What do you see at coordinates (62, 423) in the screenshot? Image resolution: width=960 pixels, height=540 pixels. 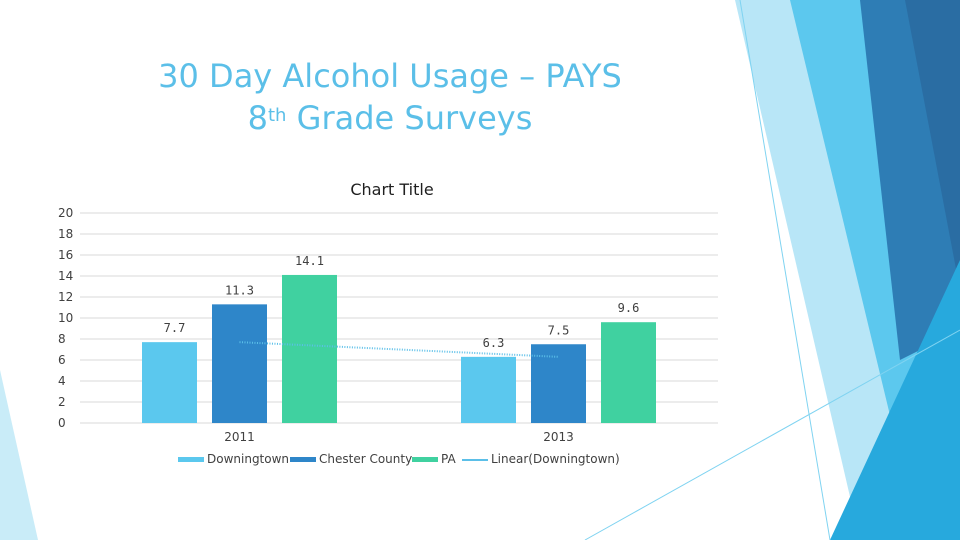 I see `y-tick-label-0: 0` at bounding box center [62, 423].